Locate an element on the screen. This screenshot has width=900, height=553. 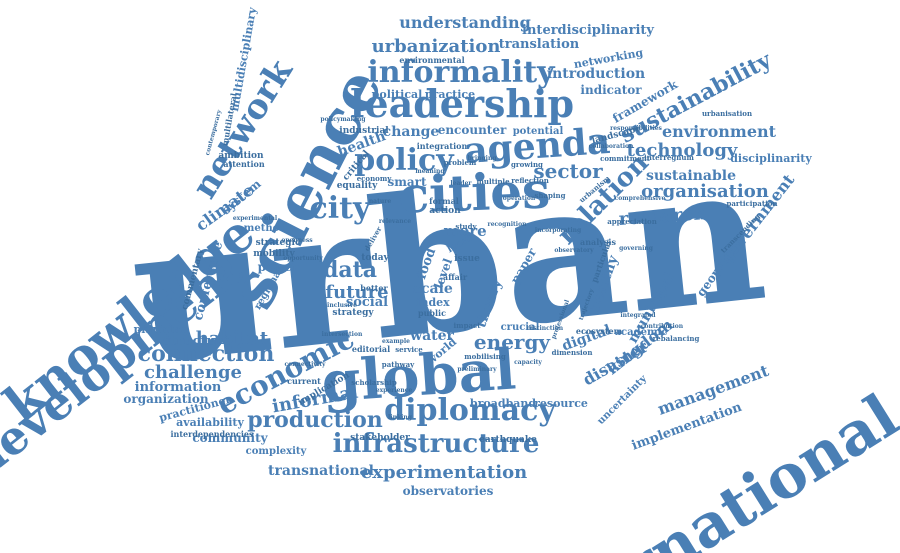
word-water: water is located at coordinates (431, 336).